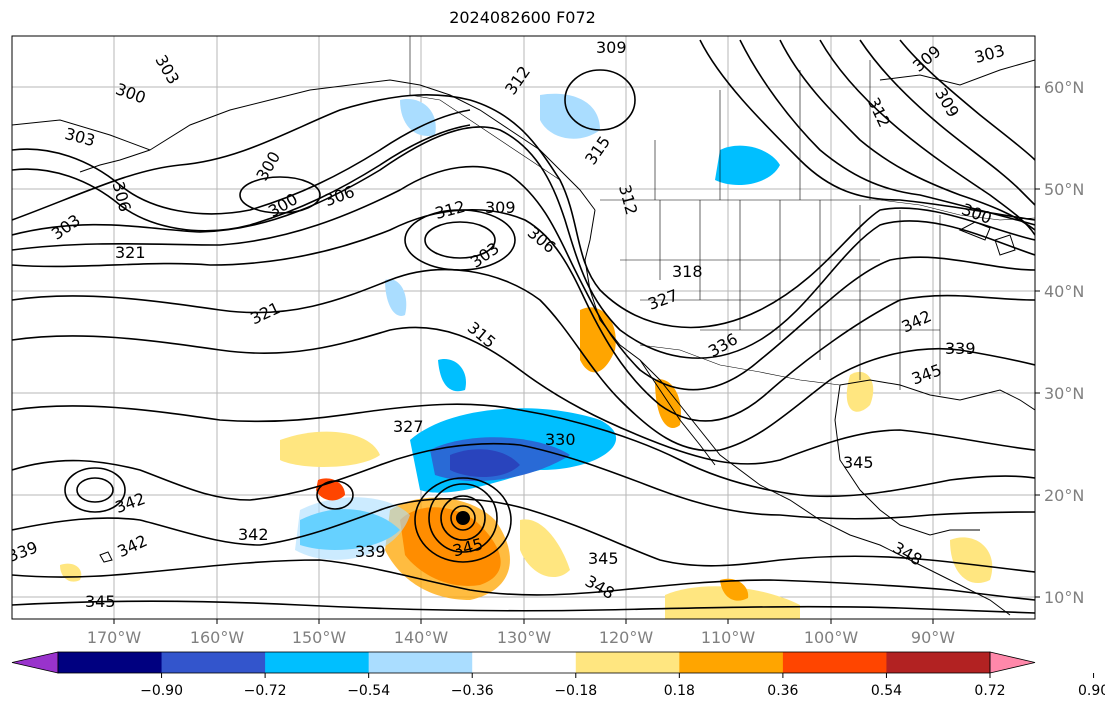 The image size is (1105, 712). I want to click on hudson-bay-coast, so click(957, 72).